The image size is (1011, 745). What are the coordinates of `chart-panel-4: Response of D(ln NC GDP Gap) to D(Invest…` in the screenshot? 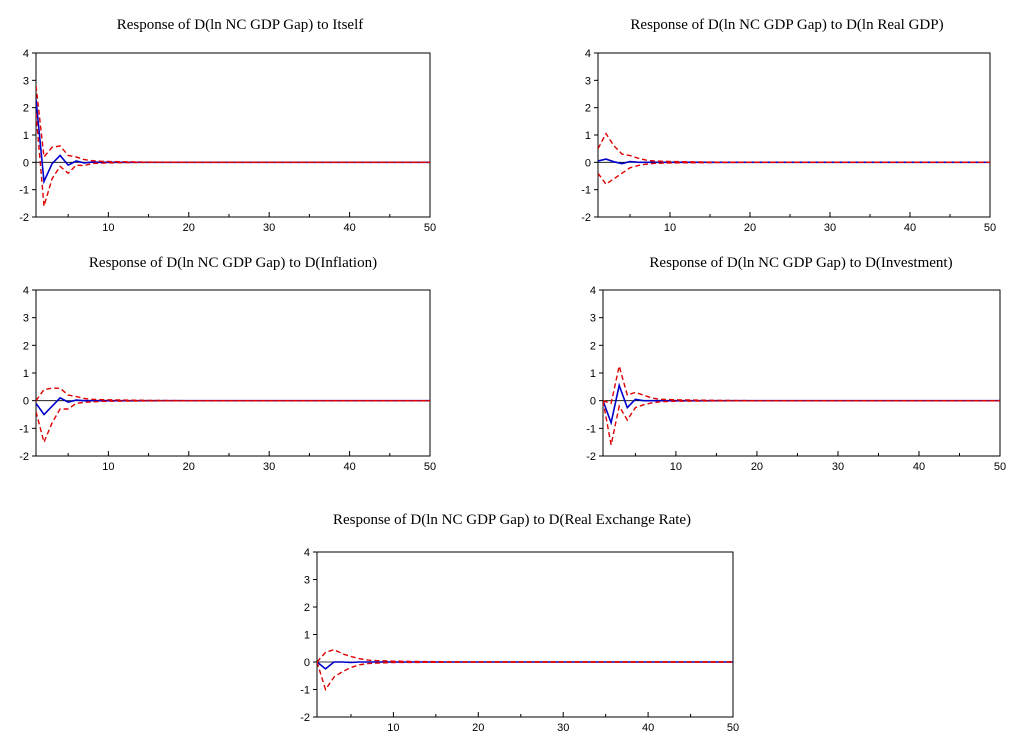 It's located at (796, 364).